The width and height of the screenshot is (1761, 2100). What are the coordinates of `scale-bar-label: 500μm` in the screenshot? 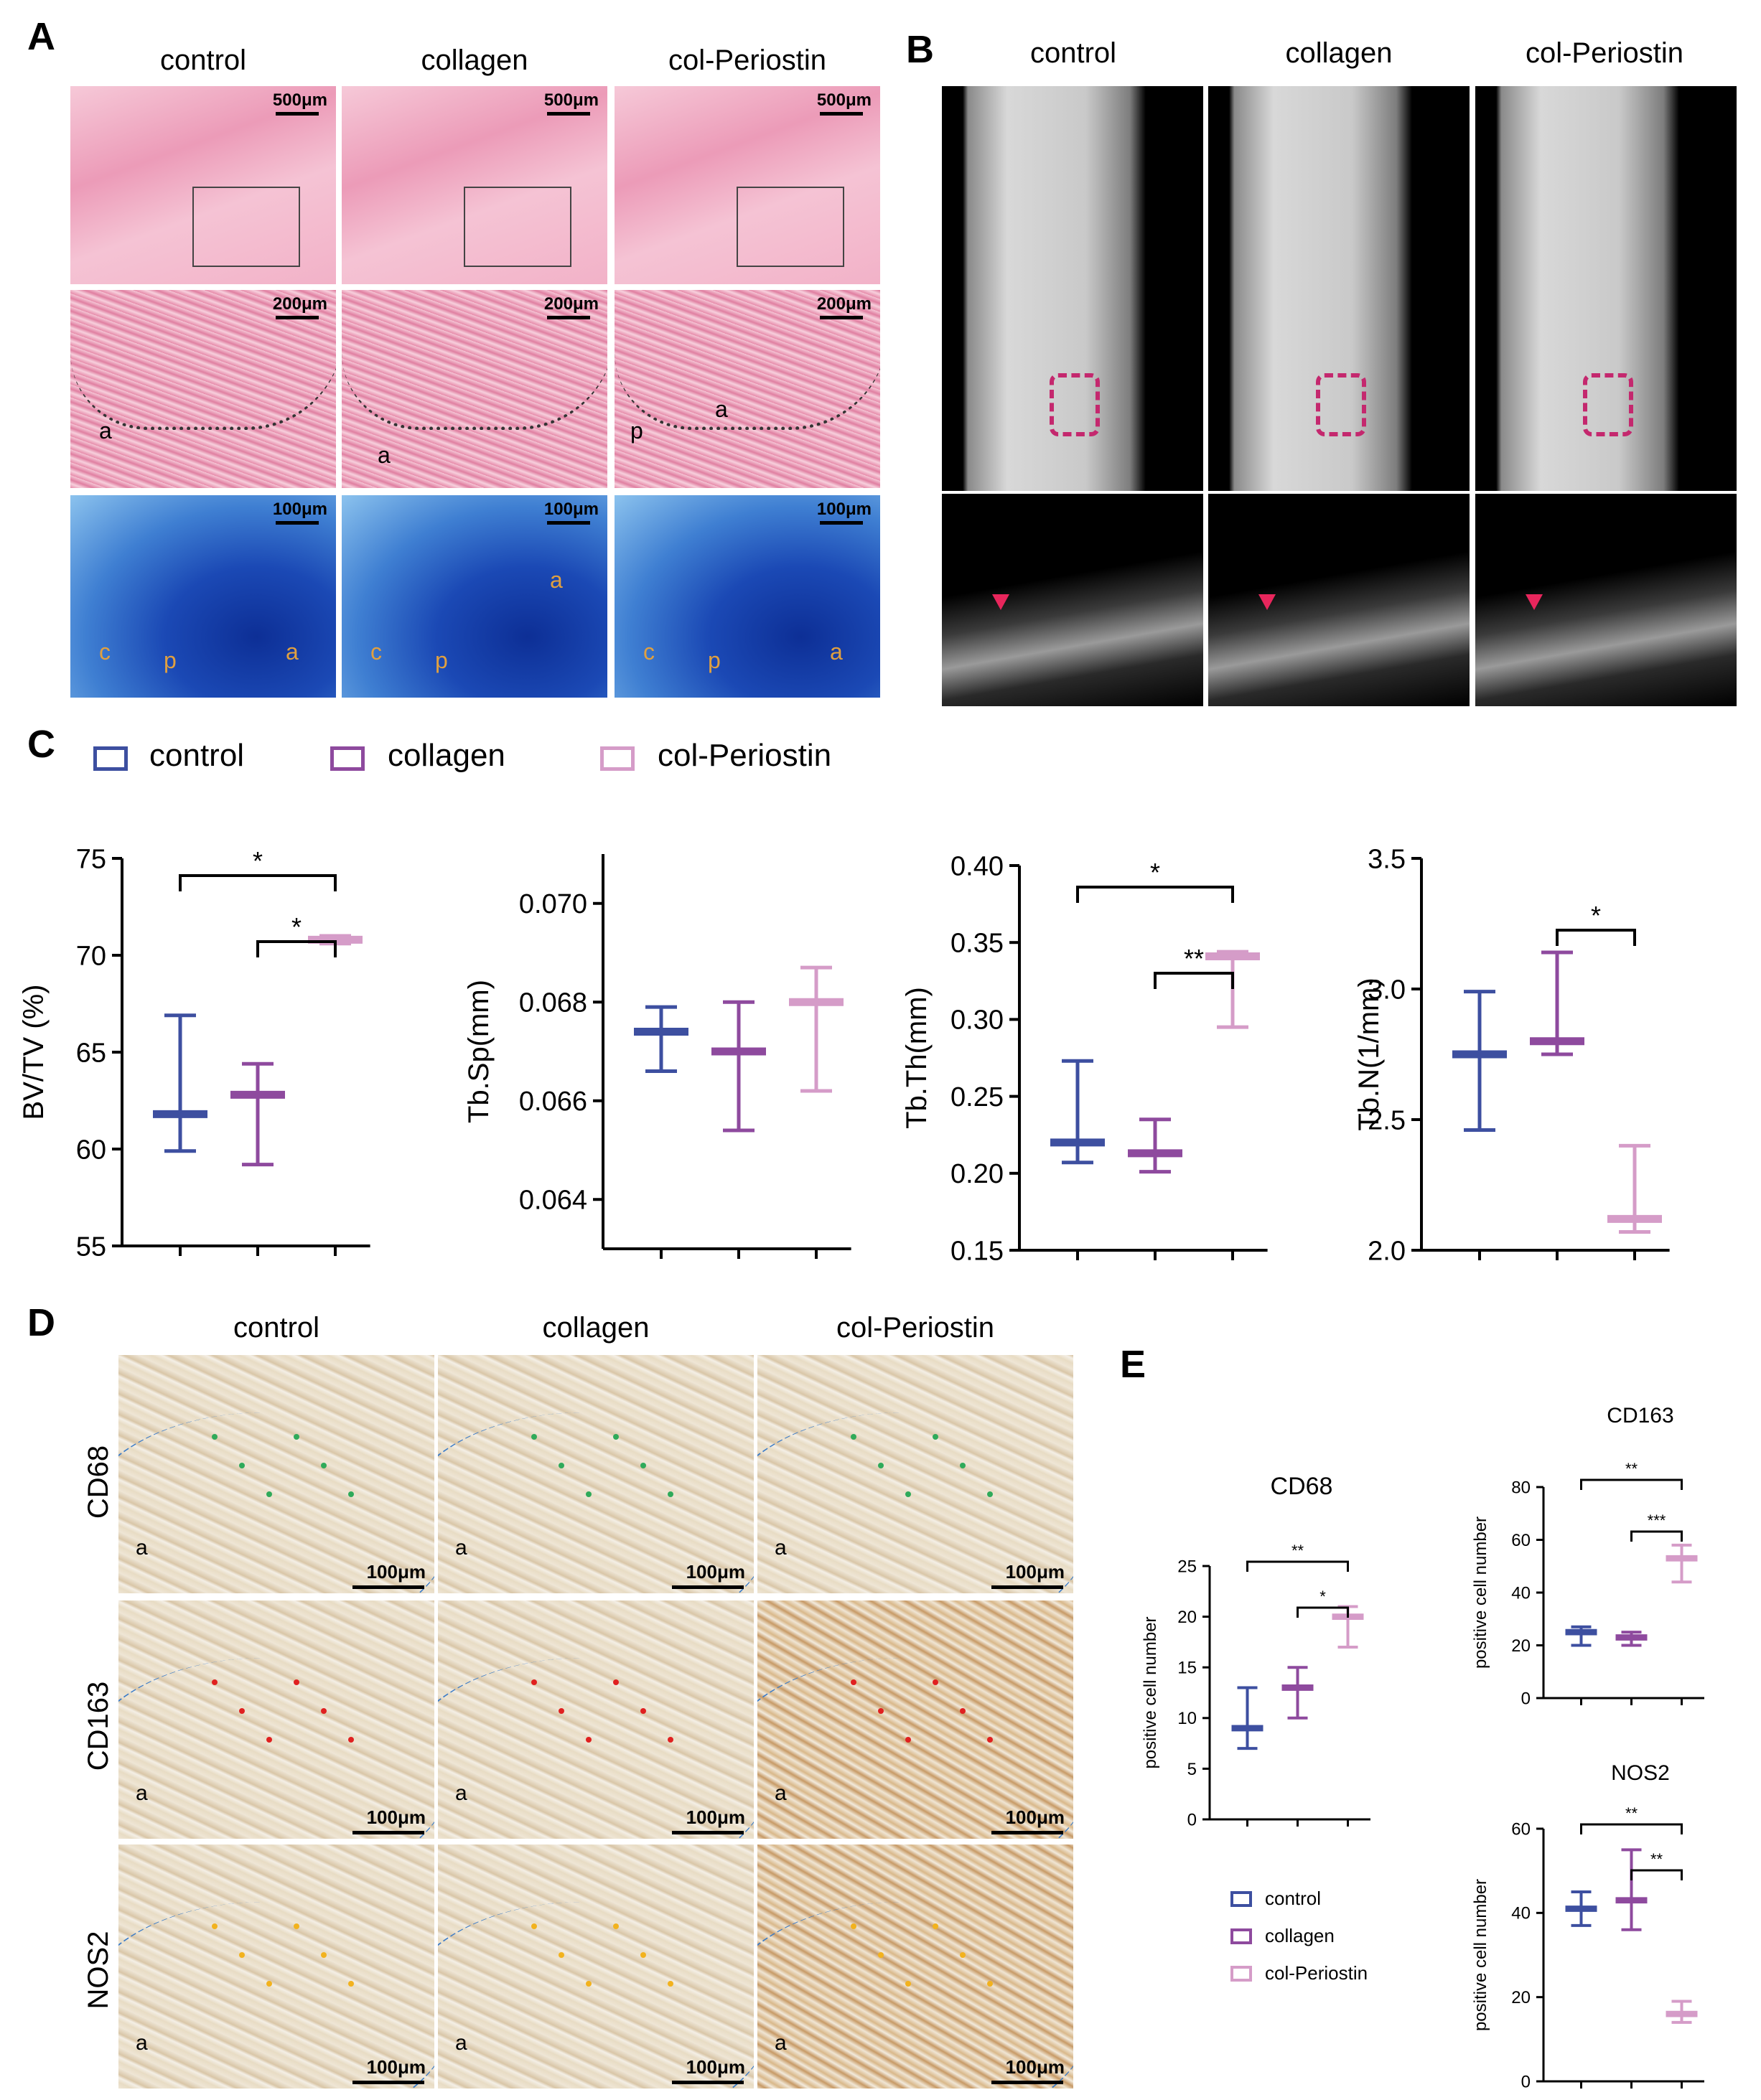 It's located at (844, 100).